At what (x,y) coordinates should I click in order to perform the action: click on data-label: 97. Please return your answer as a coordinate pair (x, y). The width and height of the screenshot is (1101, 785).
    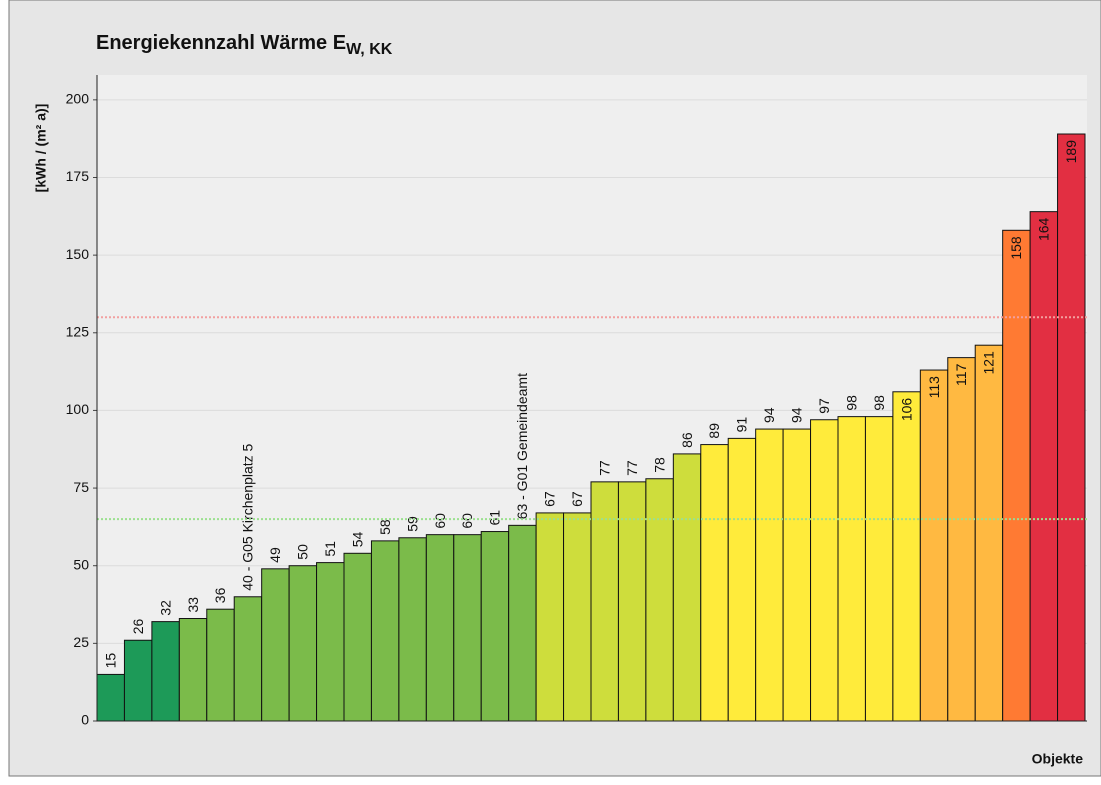
    Looking at the image, I should click on (824, 406).